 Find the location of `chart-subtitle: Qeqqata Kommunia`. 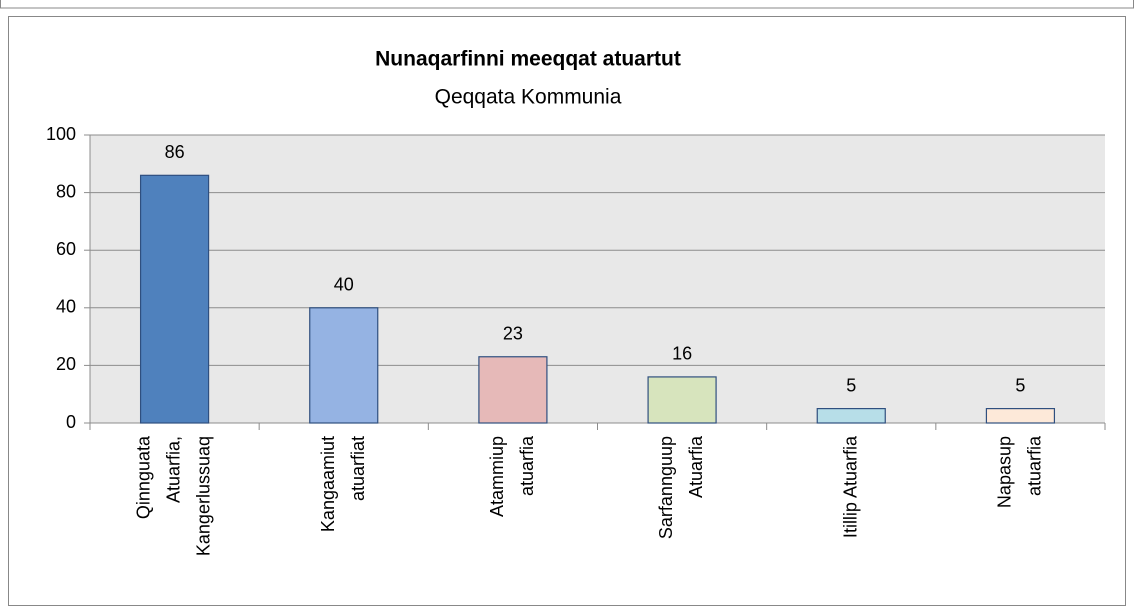

chart-subtitle: Qeqqata Kommunia is located at coordinates (528, 97).